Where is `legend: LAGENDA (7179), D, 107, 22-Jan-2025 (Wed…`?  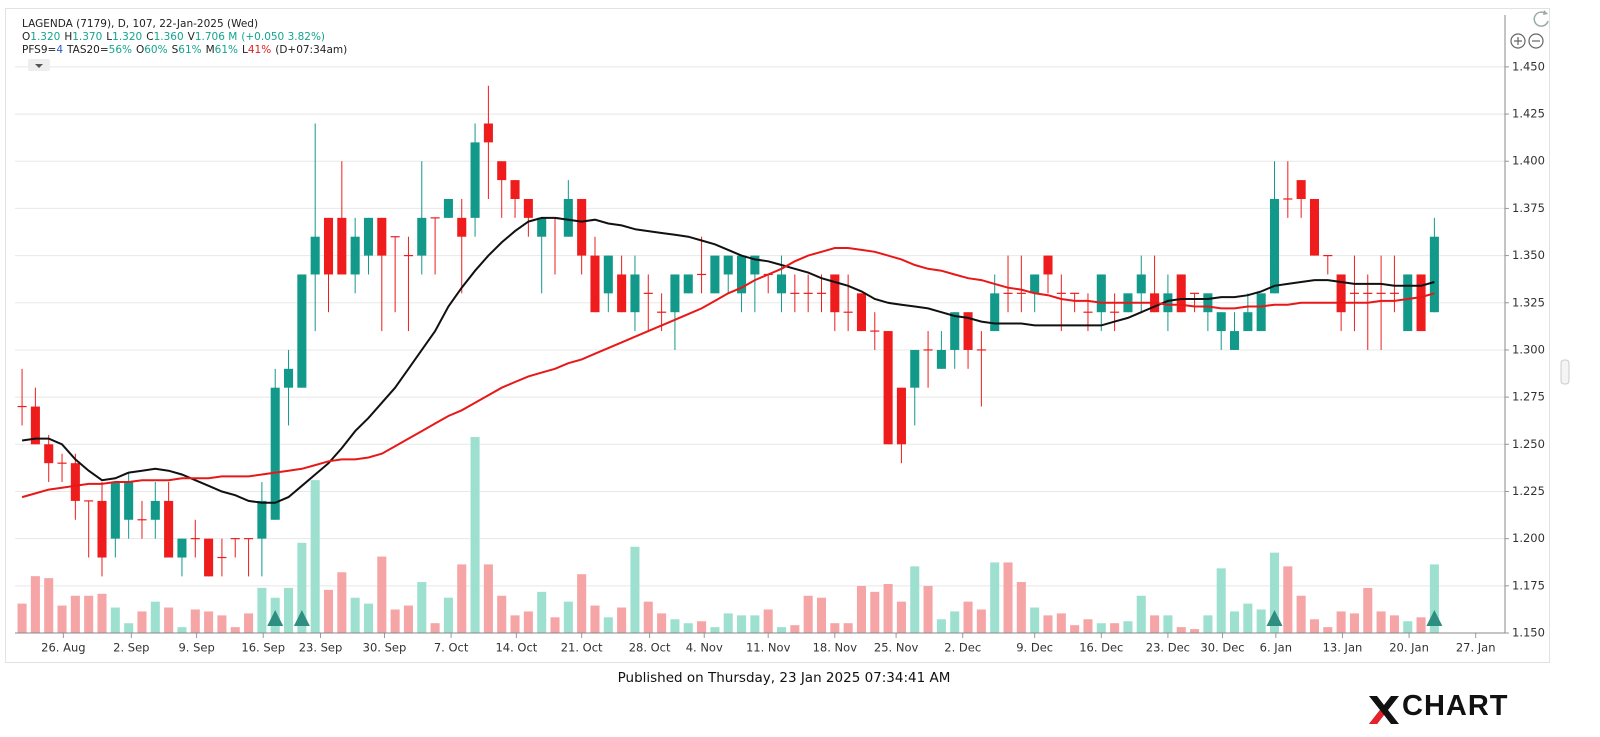
legend: LAGENDA (7179), D, 107, 22-Jan-2025 (Wed… is located at coordinates (186, 37).